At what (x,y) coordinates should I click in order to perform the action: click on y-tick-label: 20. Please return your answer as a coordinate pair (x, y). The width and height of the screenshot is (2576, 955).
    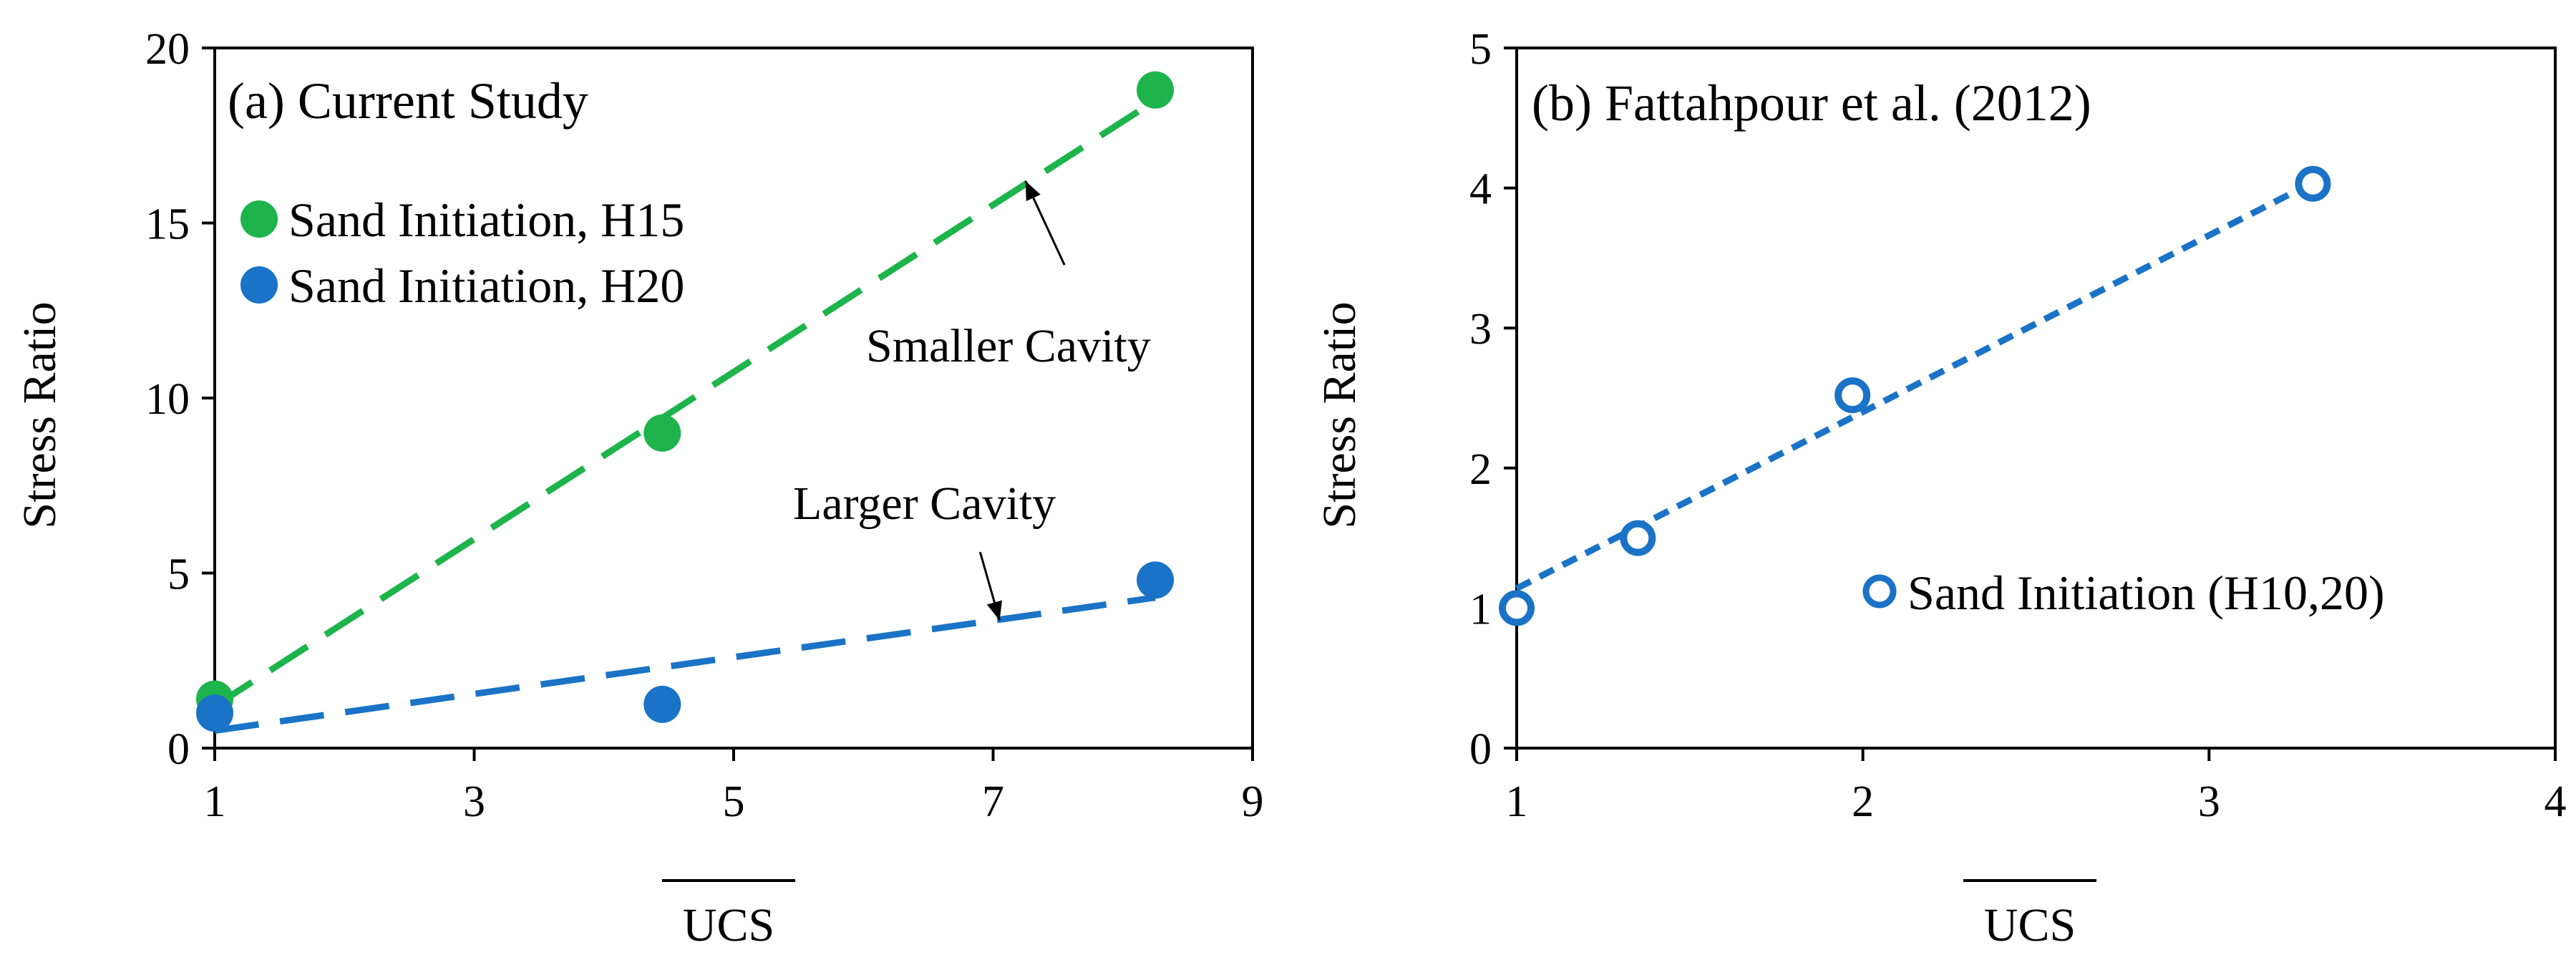
    Looking at the image, I should click on (167, 49).